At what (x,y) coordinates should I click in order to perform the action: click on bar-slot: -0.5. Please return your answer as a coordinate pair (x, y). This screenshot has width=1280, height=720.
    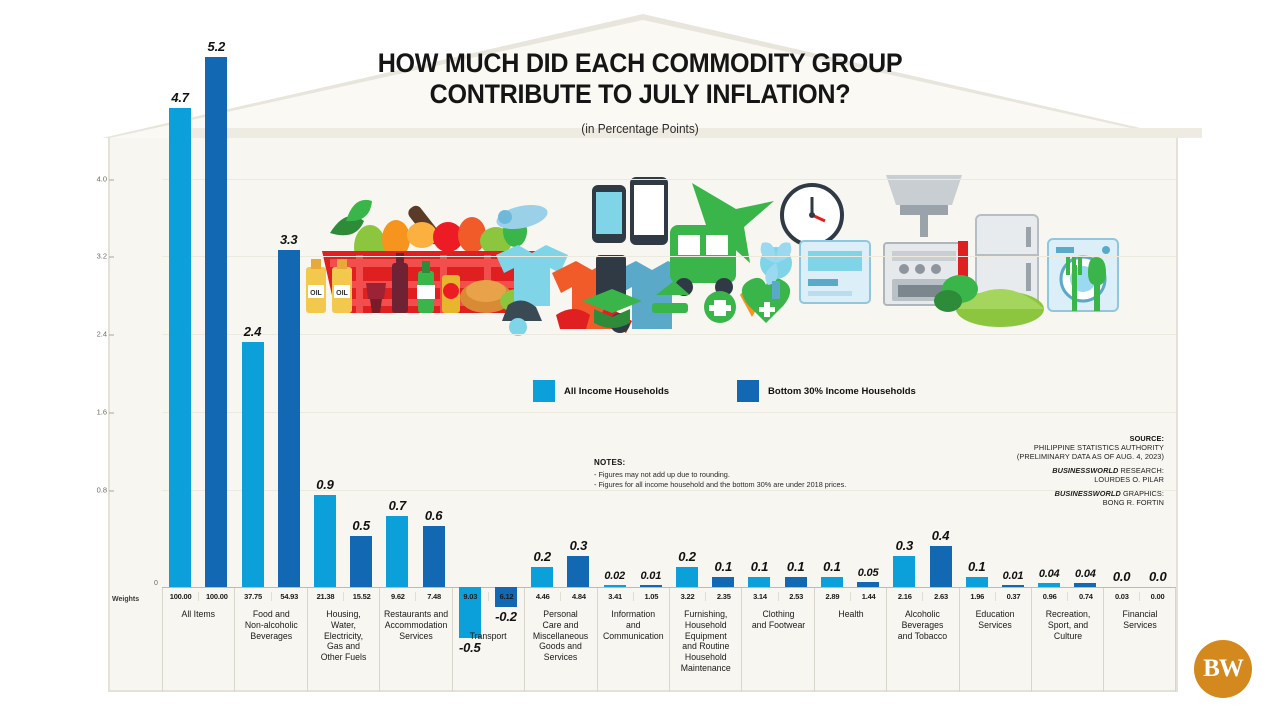
    Looking at the image, I should click on (470, 402).